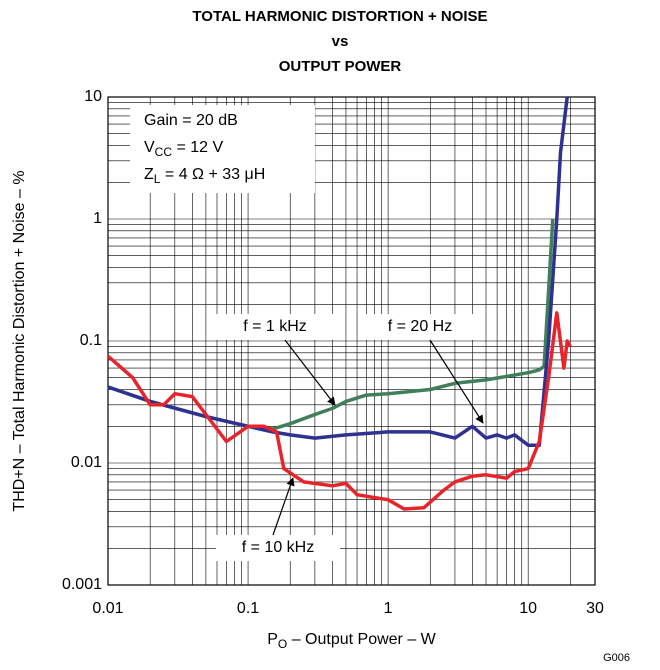  What do you see at coordinates (340, 66) in the screenshot?
I see `chart-title: OUTPUT POWER` at bounding box center [340, 66].